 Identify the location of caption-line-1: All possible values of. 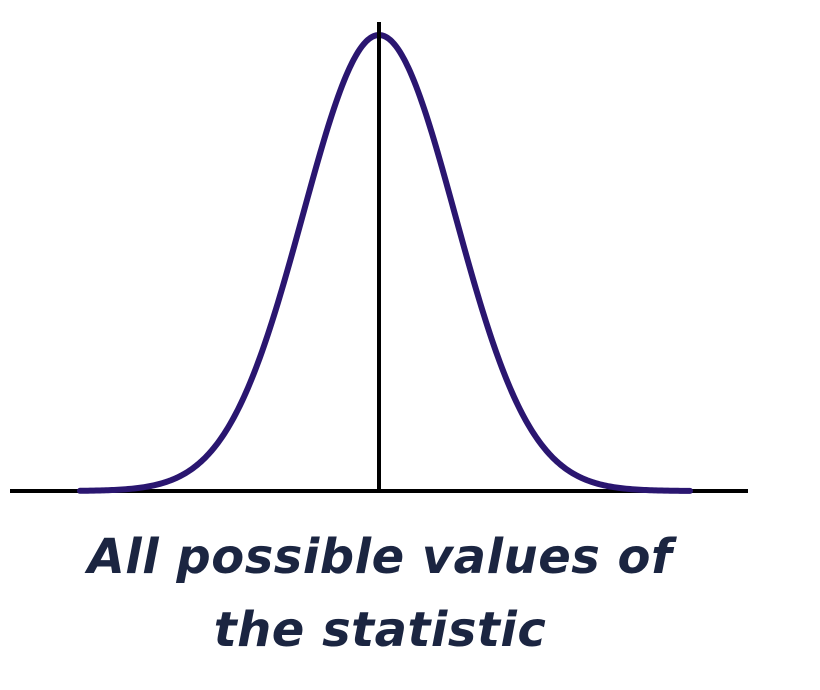
(380, 557).